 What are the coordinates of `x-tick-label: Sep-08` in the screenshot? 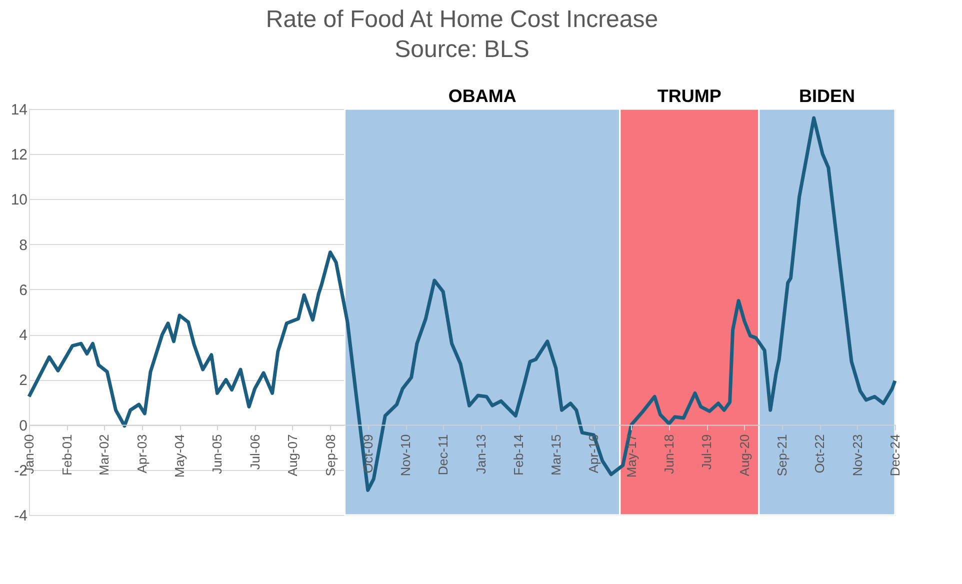 It's located at (330, 455).